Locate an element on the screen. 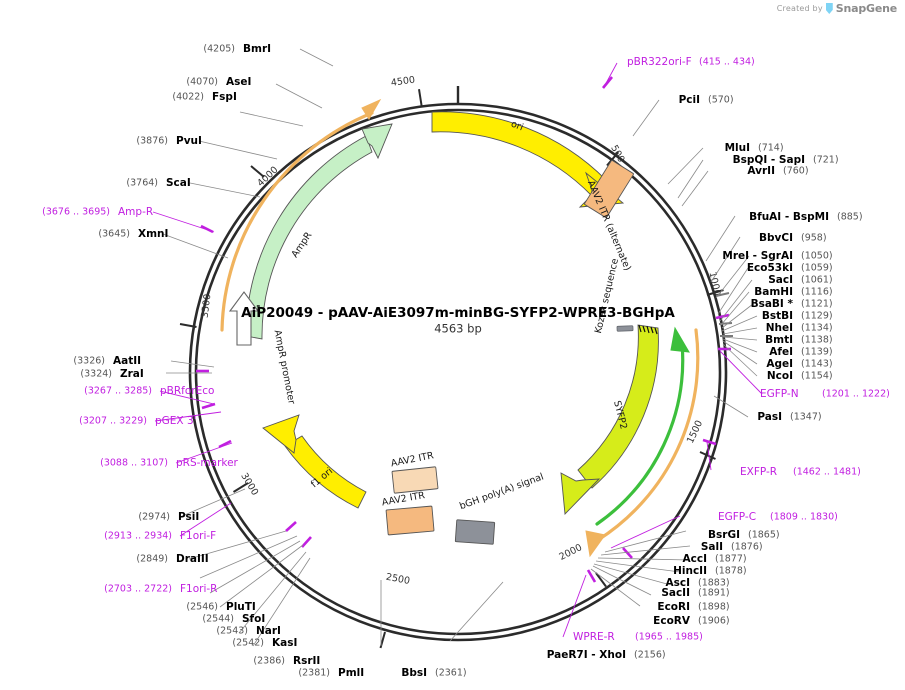  enzyme-pos: (2543) is located at coordinates (232, 631).